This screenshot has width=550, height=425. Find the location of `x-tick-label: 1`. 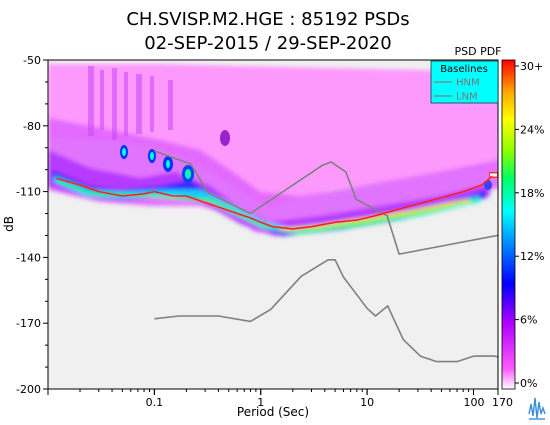

x-tick-label: 1 is located at coordinates (260, 402).